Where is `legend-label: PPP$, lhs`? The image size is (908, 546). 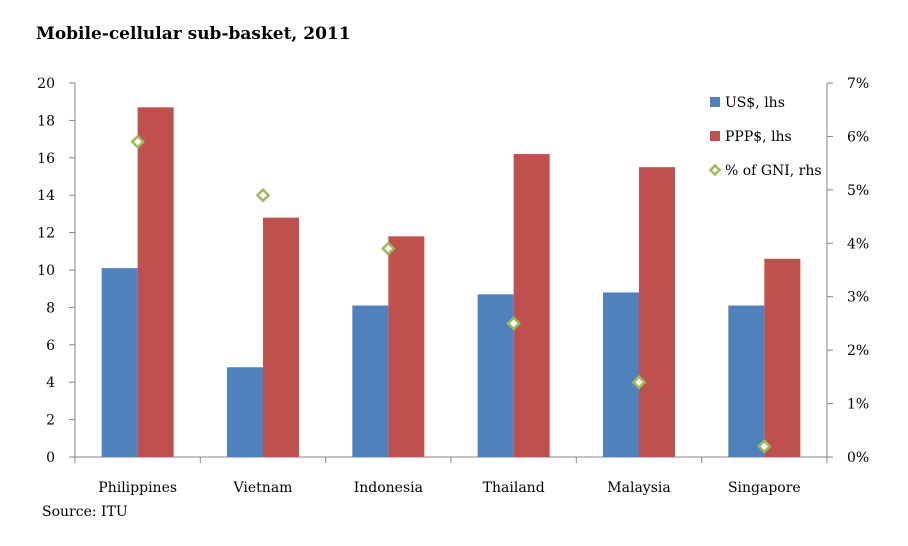
legend-label: PPP$, lhs is located at coordinates (758, 137).